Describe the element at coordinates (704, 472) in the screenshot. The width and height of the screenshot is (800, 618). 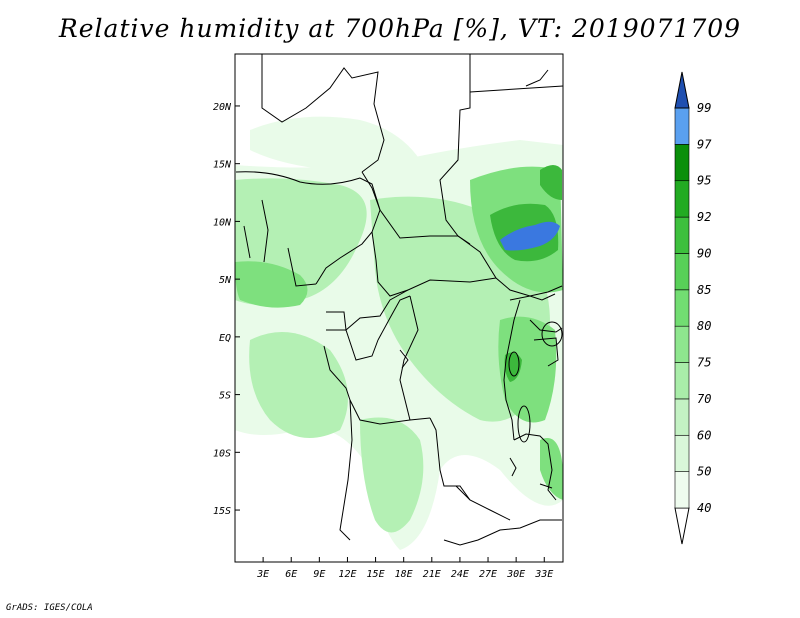
I see `colorbar-label: 50` at that location.